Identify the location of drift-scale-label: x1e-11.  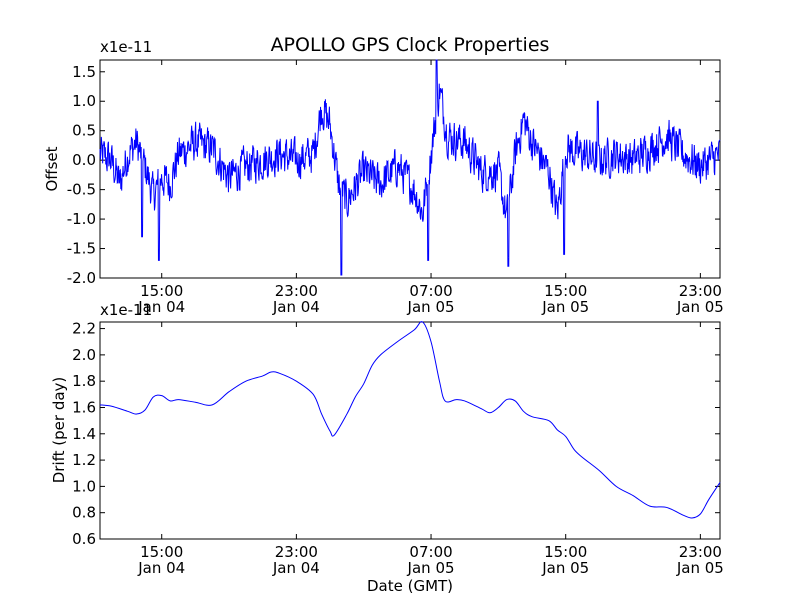
(126, 310).